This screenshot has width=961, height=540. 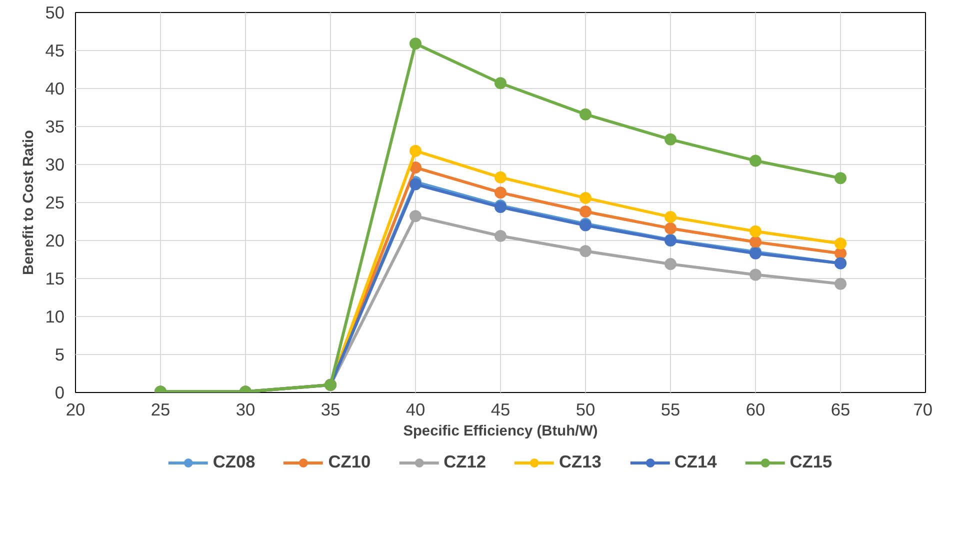 I want to click on legend-label: CZ14, so click(x=695, y=462).